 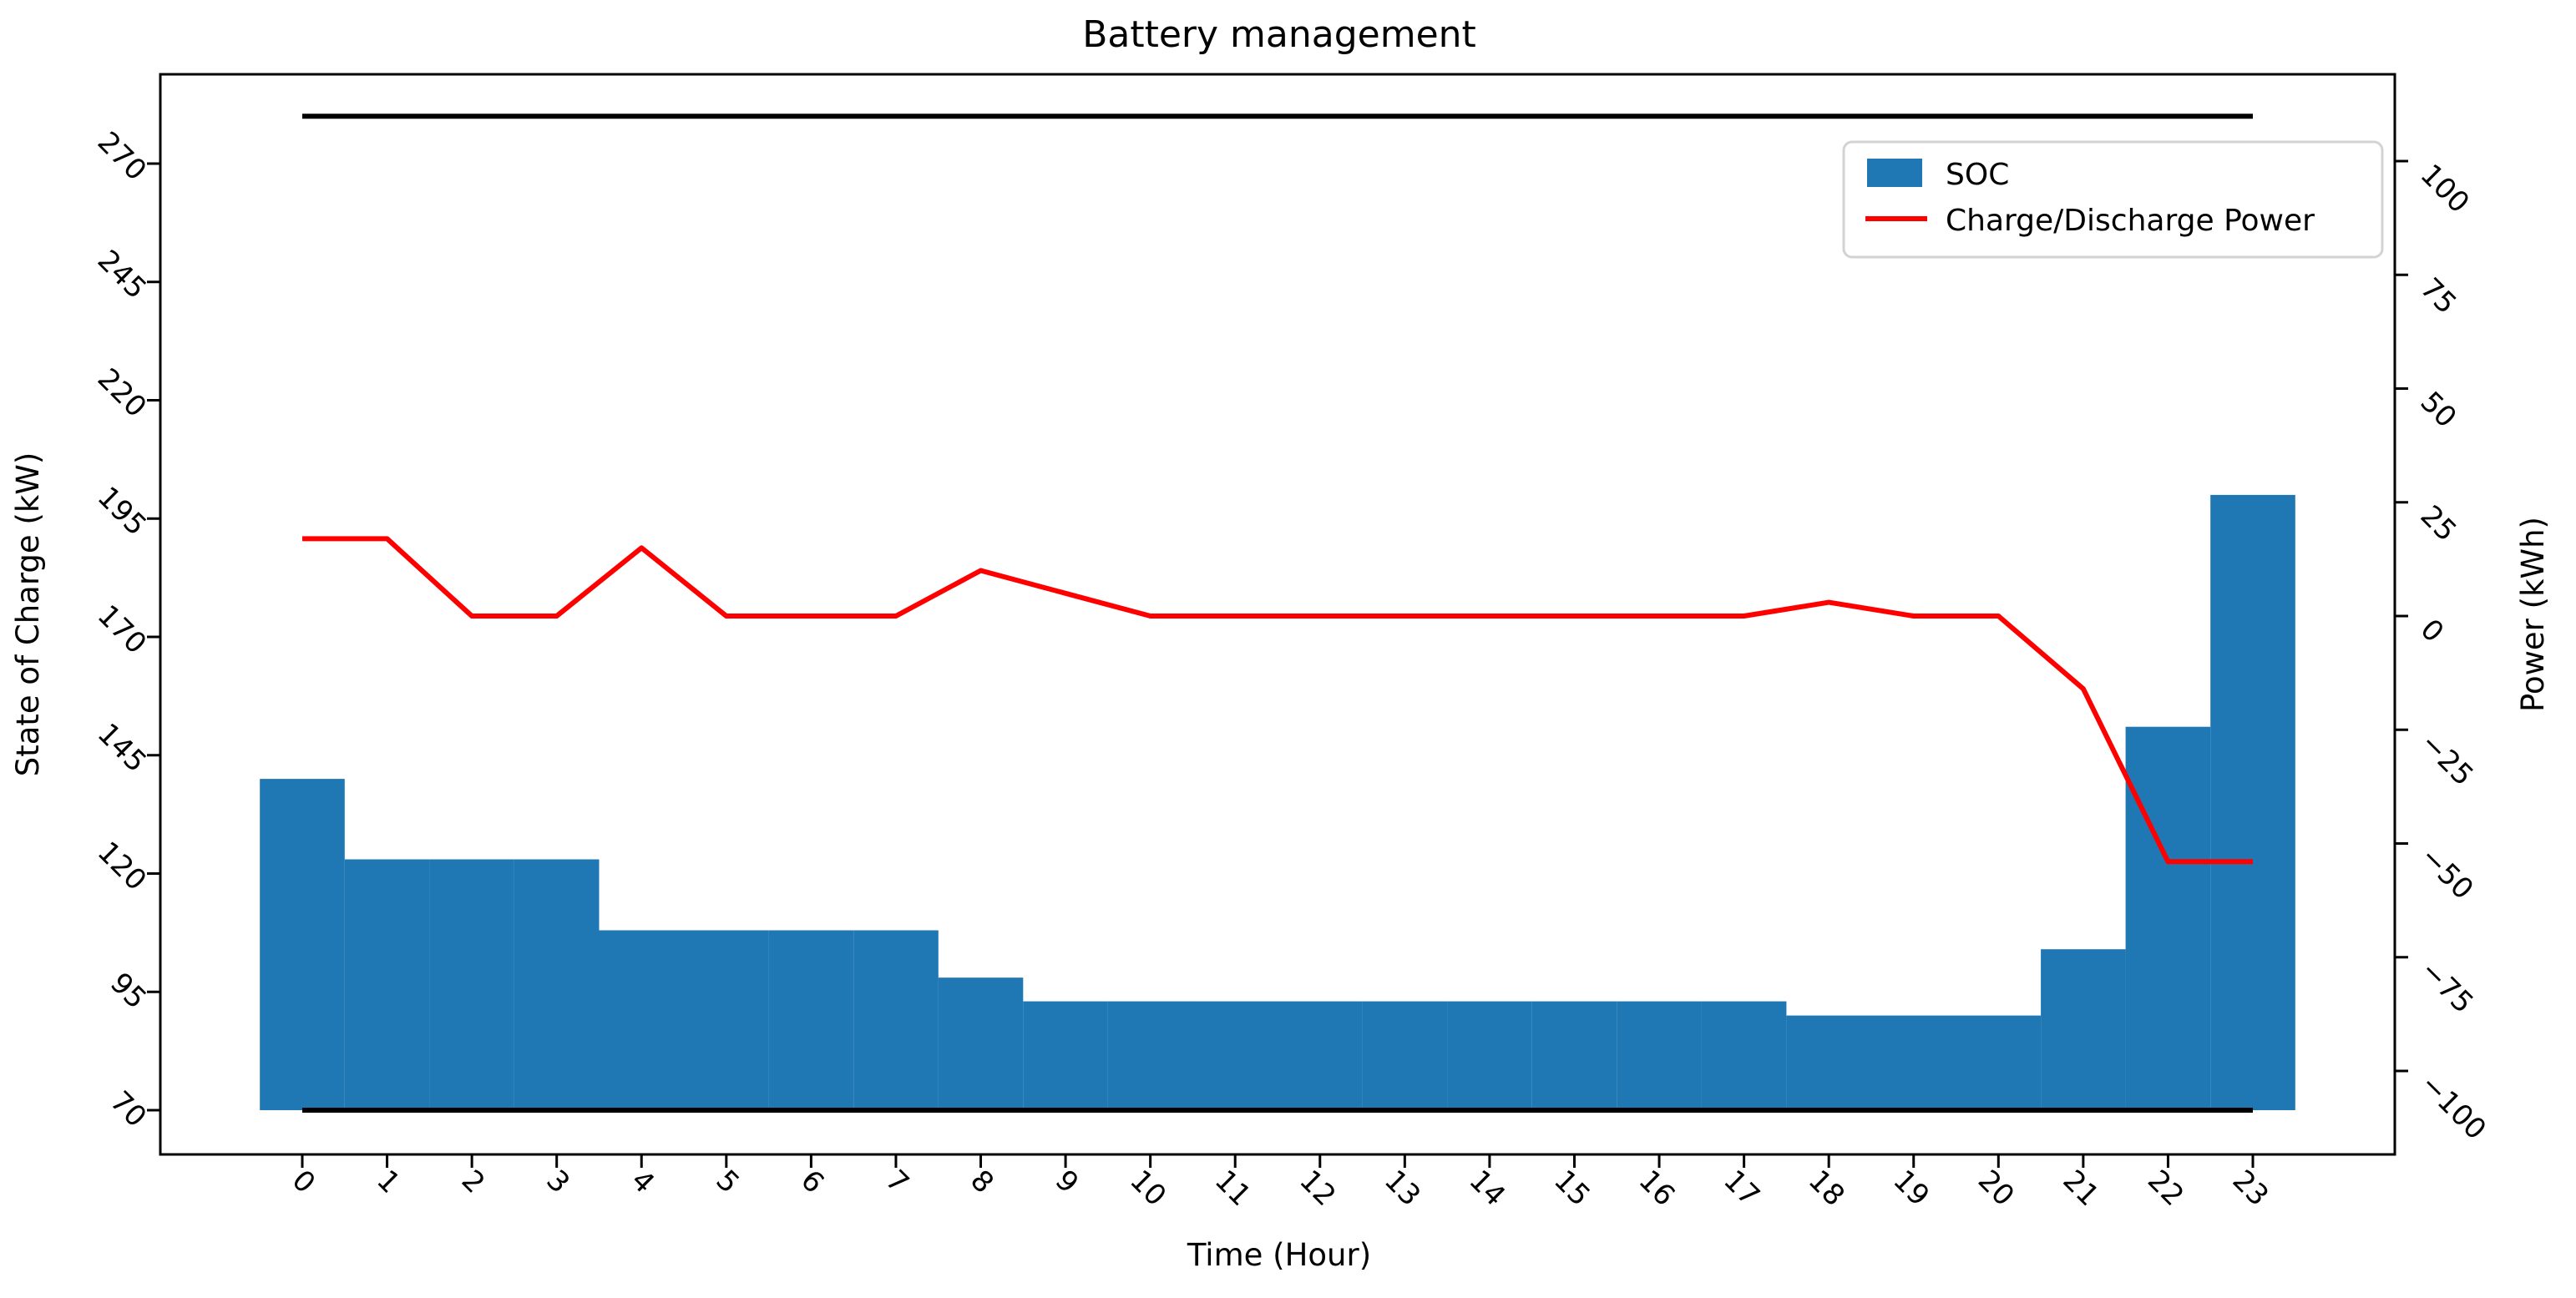 I want to click on y-right-tick-label: −50, so click(x=2447, y=874).